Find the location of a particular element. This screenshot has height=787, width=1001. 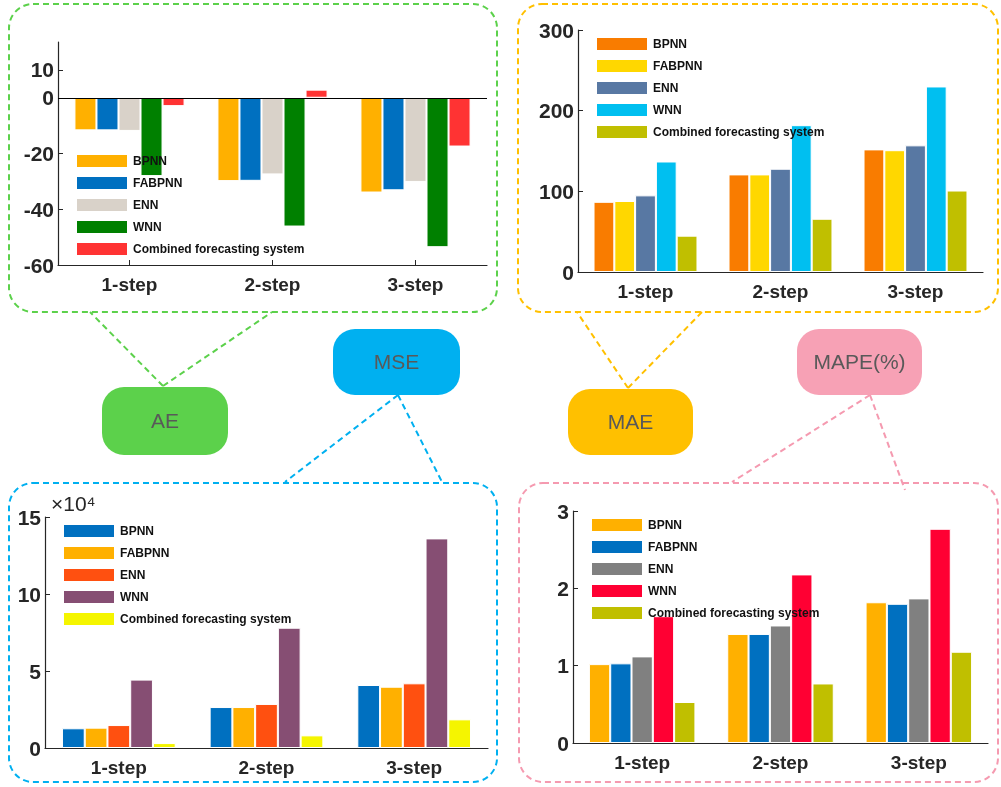

chart-title: MSE is located at coordinates (396, 362).